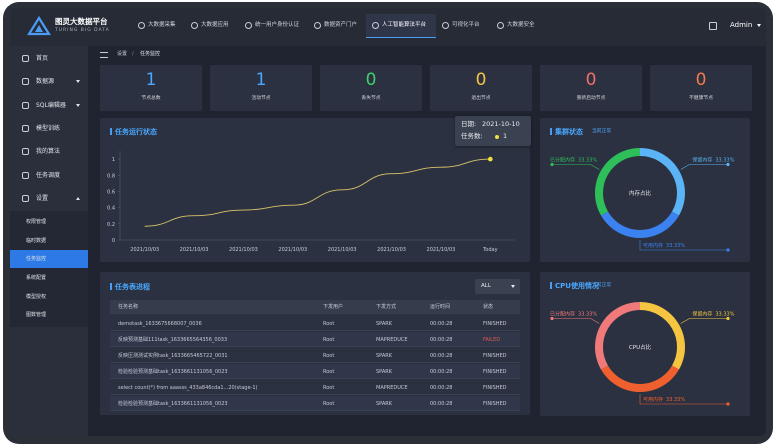  Describe the element at coordinates (82, 30) in the screenshot. I see `app-subtitle: TURING BIG DATA` at that location.